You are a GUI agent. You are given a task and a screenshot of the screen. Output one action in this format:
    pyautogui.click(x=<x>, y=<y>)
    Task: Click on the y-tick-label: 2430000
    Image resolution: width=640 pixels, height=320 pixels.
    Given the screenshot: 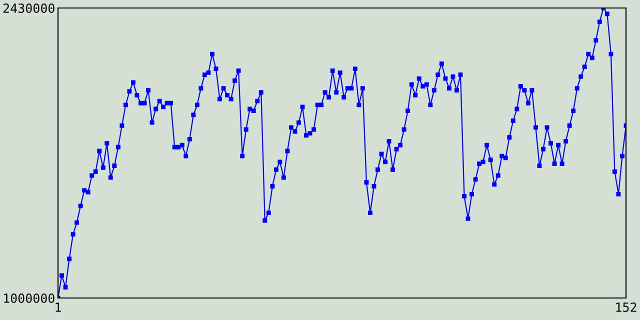 What is the action you would take?
    pyautogui.click(x=28, y=8)
    